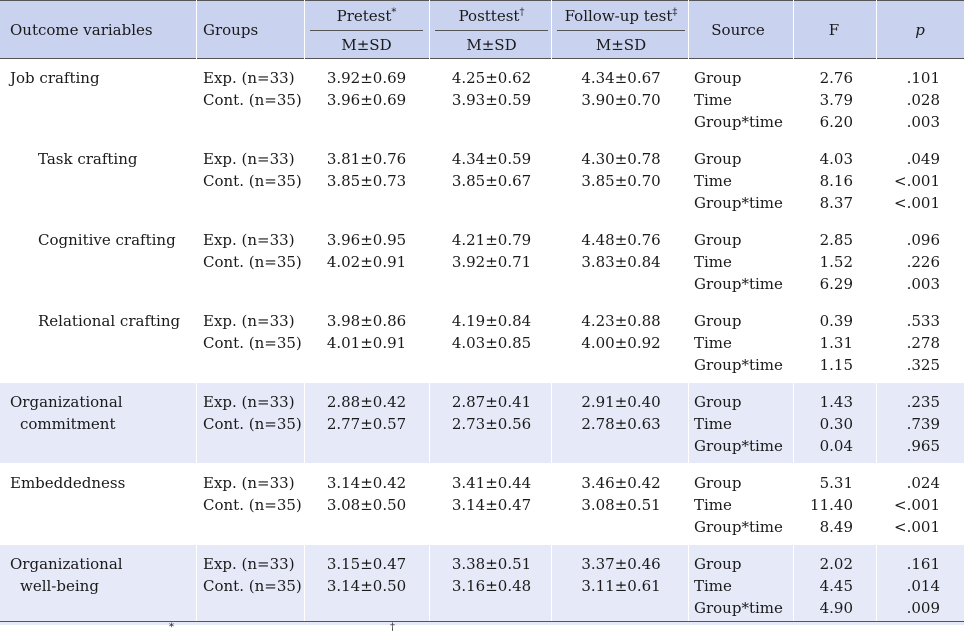  What do you see at coordinates (68, 483) in the screenshot?
I see `outcome-label: Embeddedness` at bounding box center [68, 483].